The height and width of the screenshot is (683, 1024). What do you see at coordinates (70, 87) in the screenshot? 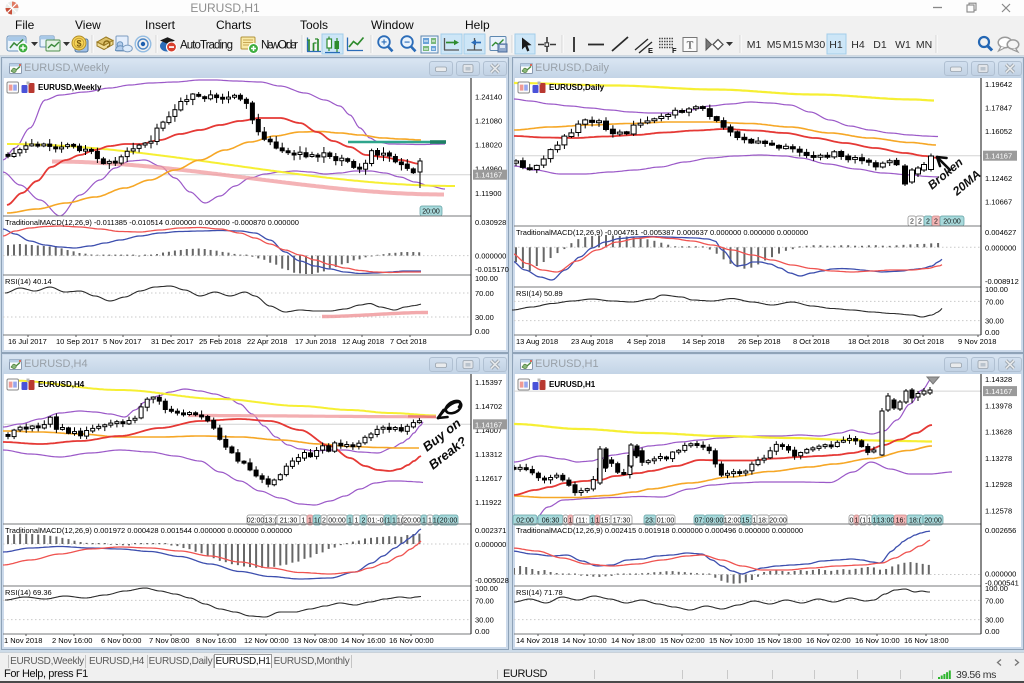
I see `svg-text: EURUSD,Weekly` at bounding box center [70, 87].